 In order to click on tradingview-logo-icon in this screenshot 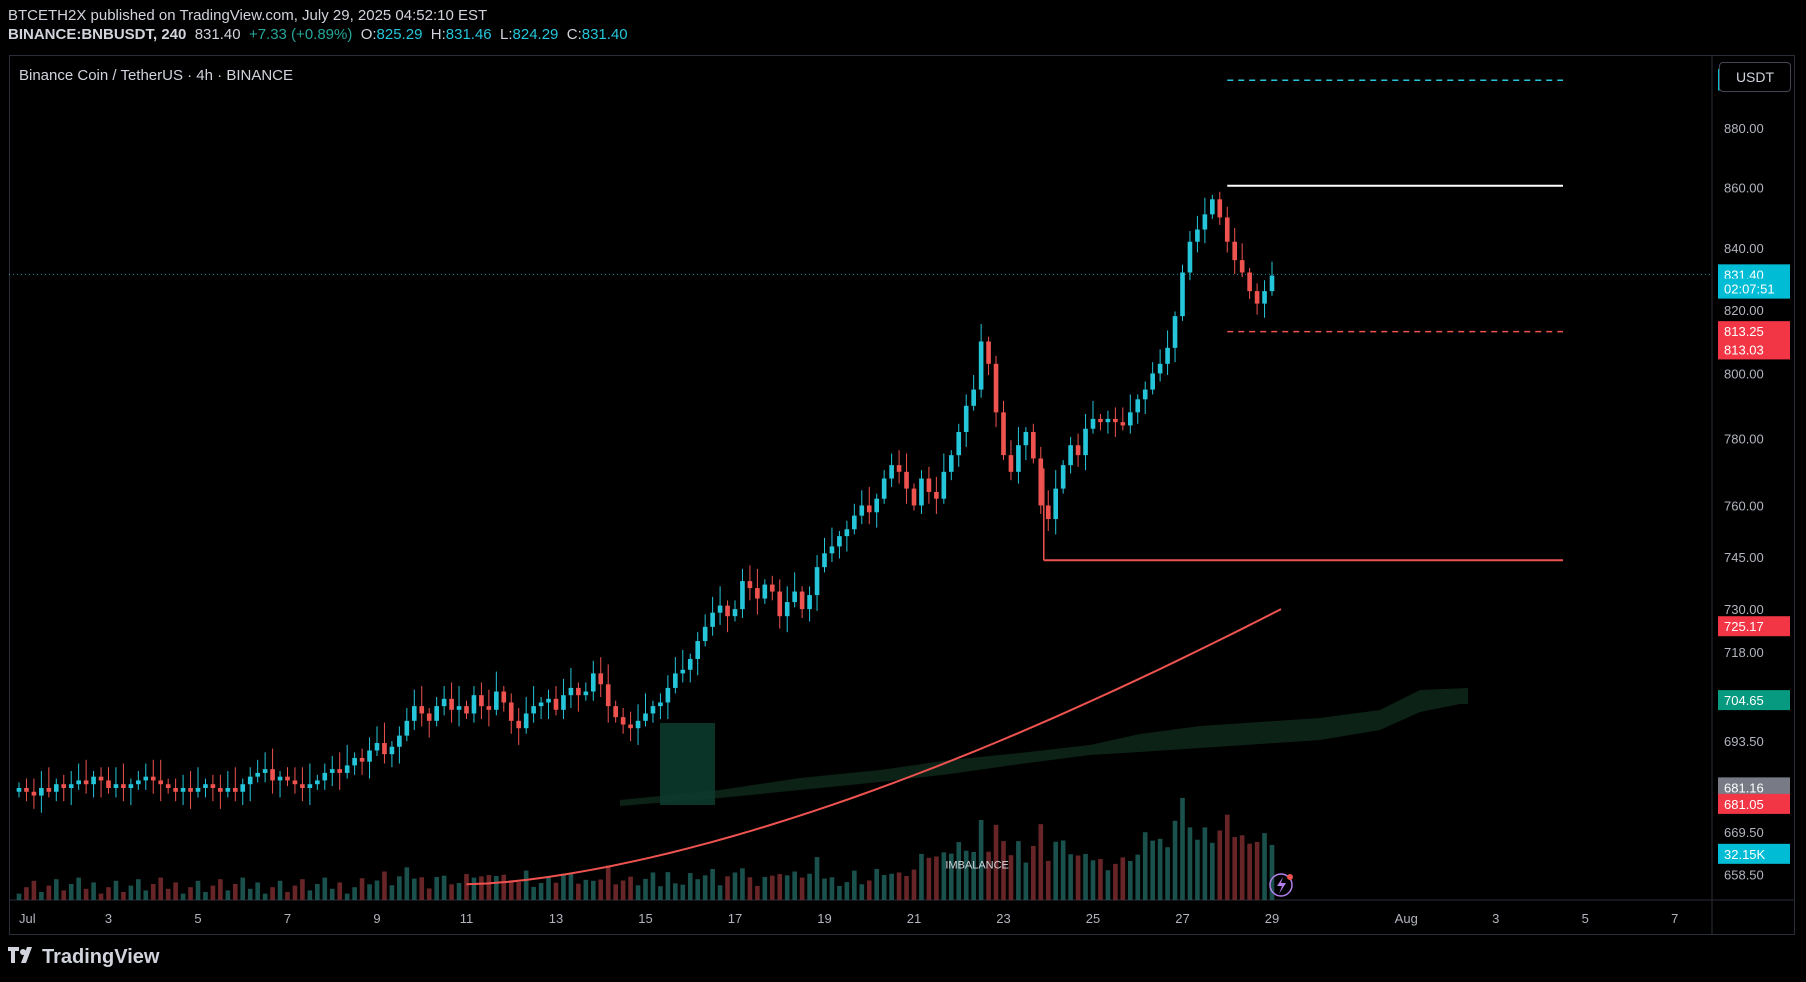, I will do `click(22, 957)`.